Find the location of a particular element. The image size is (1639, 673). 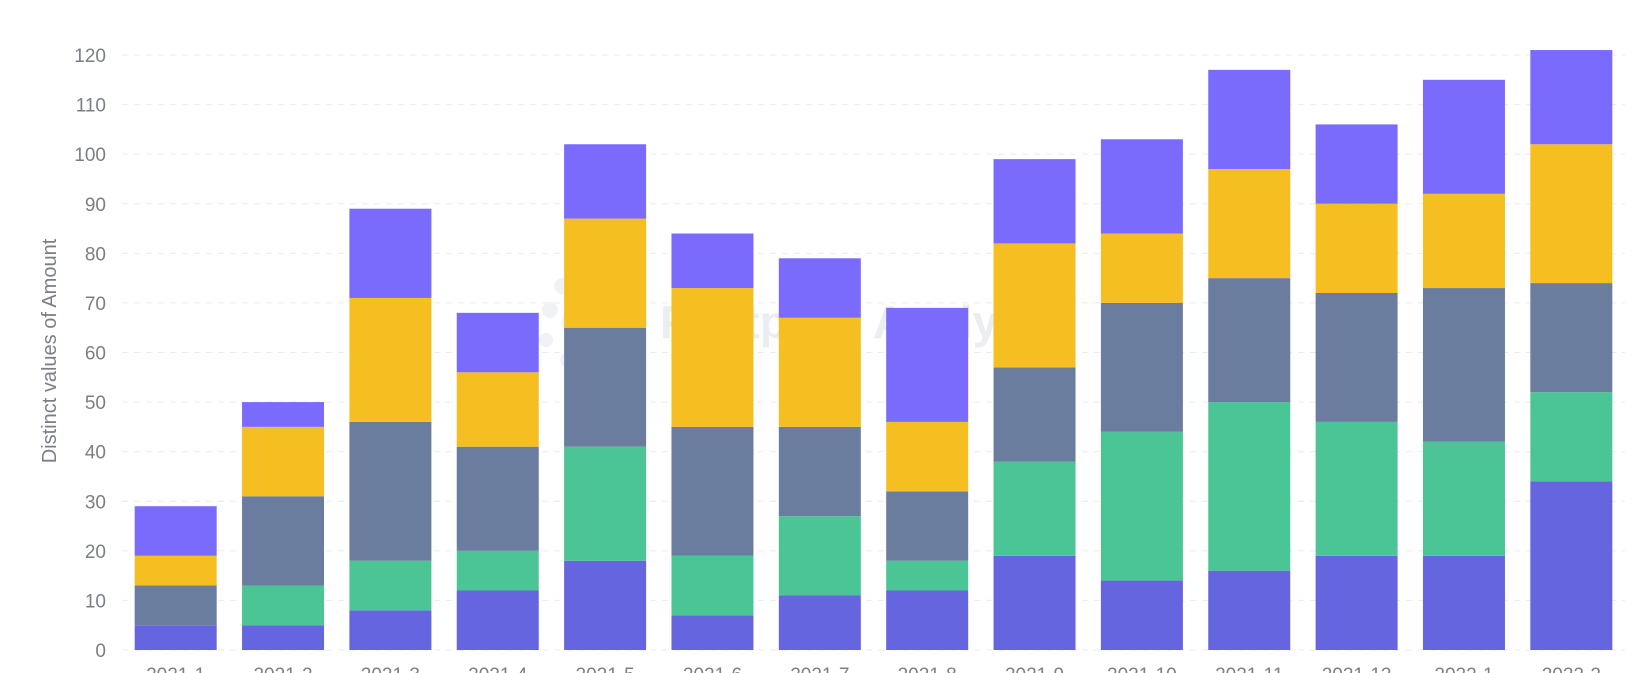

y-axis-ticks: 0 10 20 30 40 50 60 70 80 90 100 110 120 is located at coordinates (90, 354).